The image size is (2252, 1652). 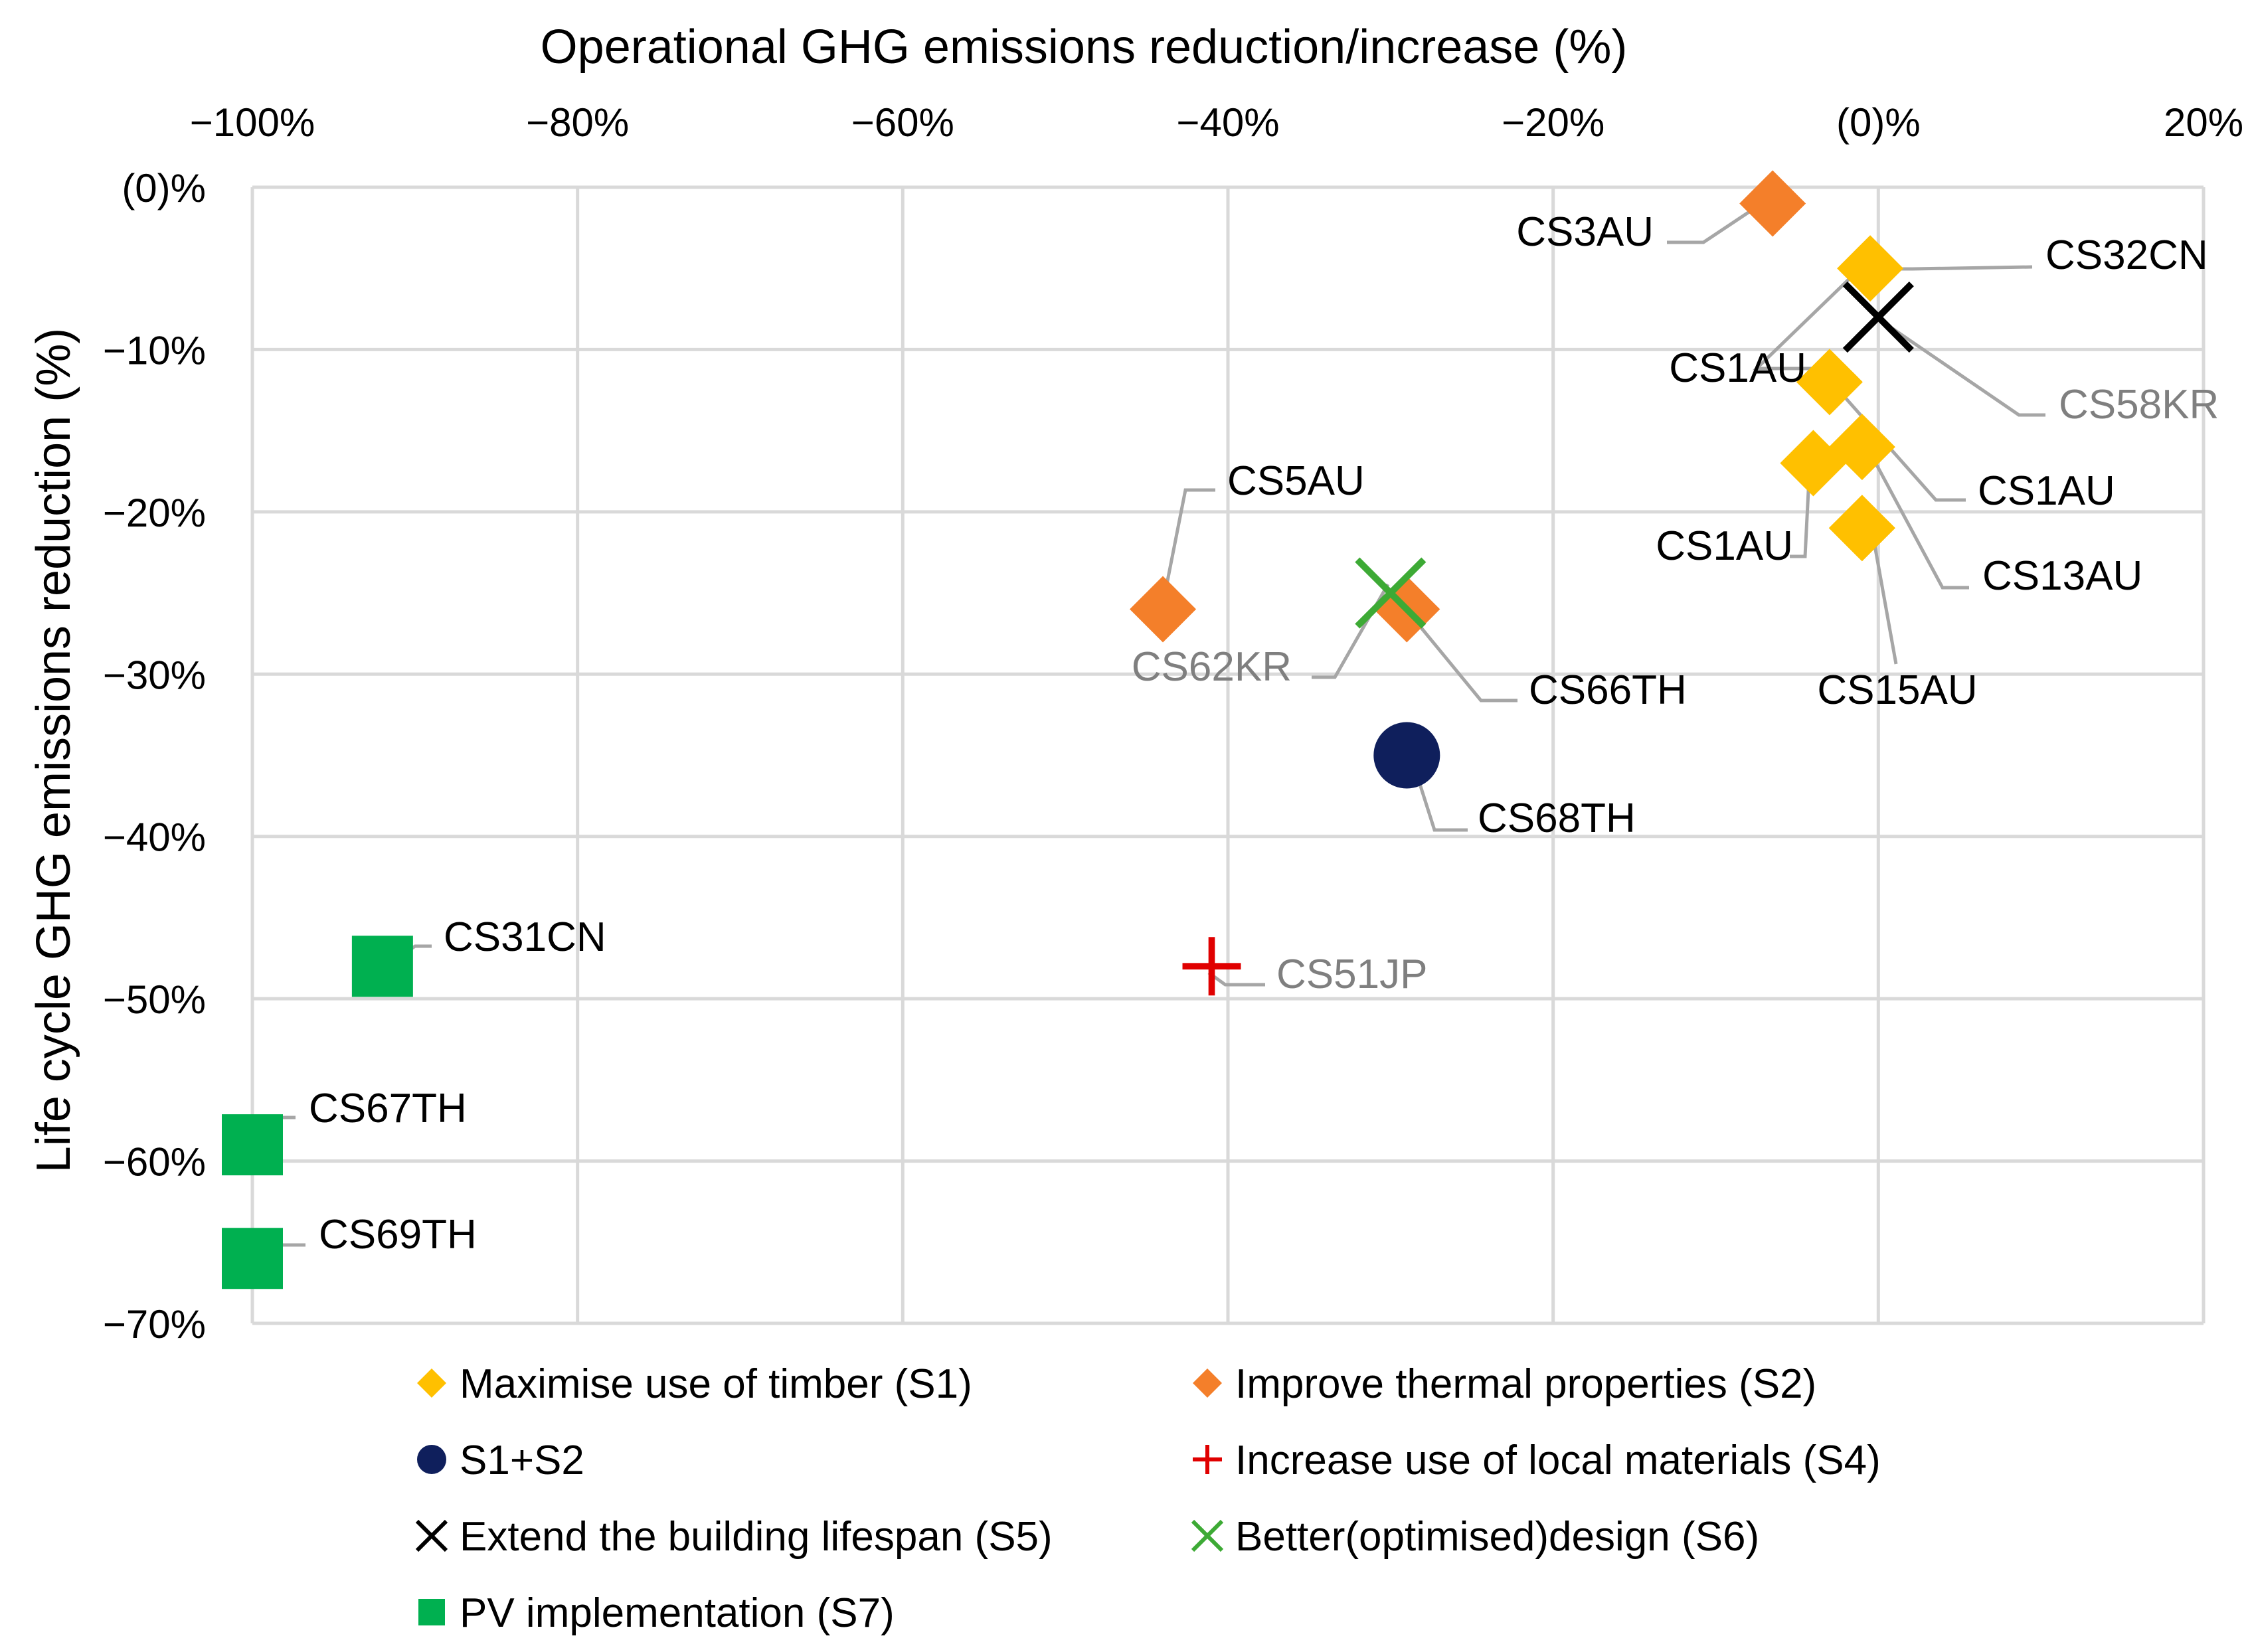 What do you see at coordinates (577, 122) in the screenshot?
I see `x-tick-label: −80%` at bounding box center [577, 122].